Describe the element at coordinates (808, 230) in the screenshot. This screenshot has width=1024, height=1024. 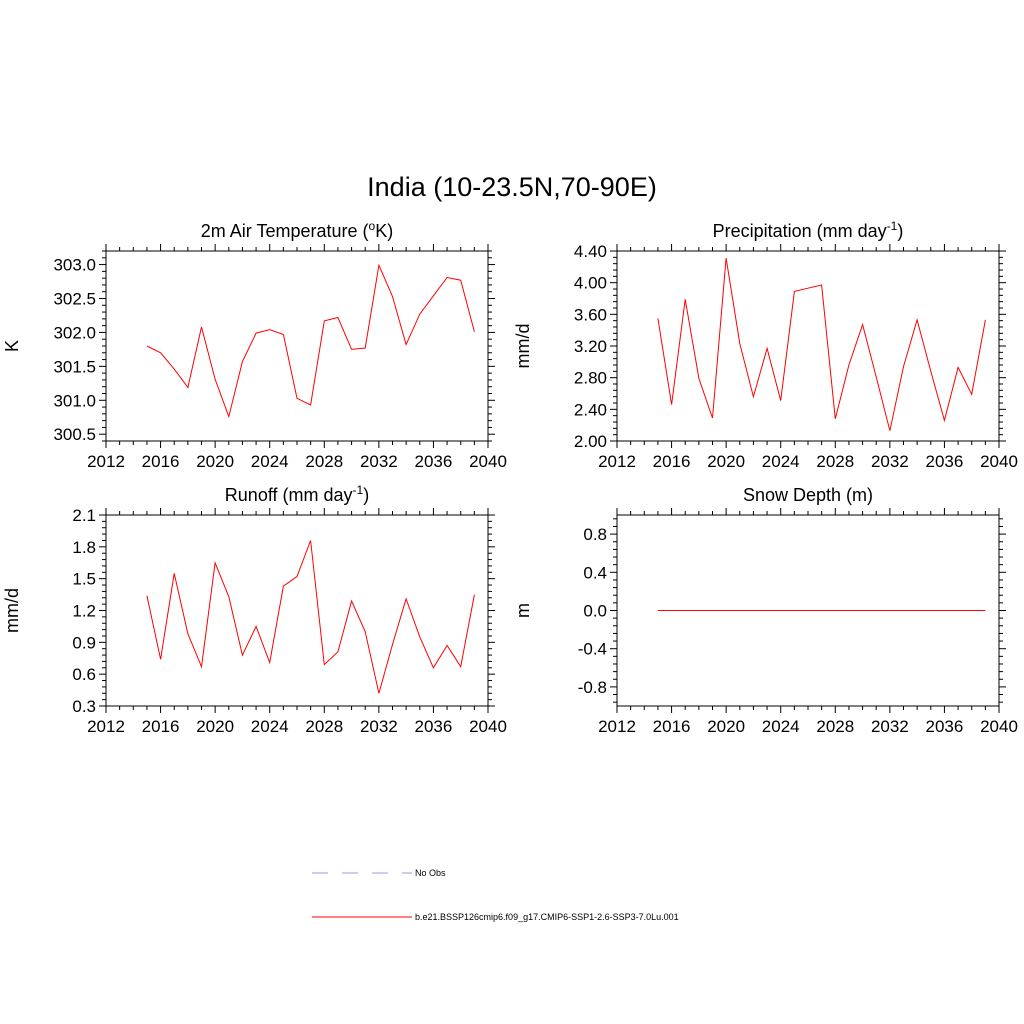
I see `panel-title: Precipitation (mm day-1)` at that location.